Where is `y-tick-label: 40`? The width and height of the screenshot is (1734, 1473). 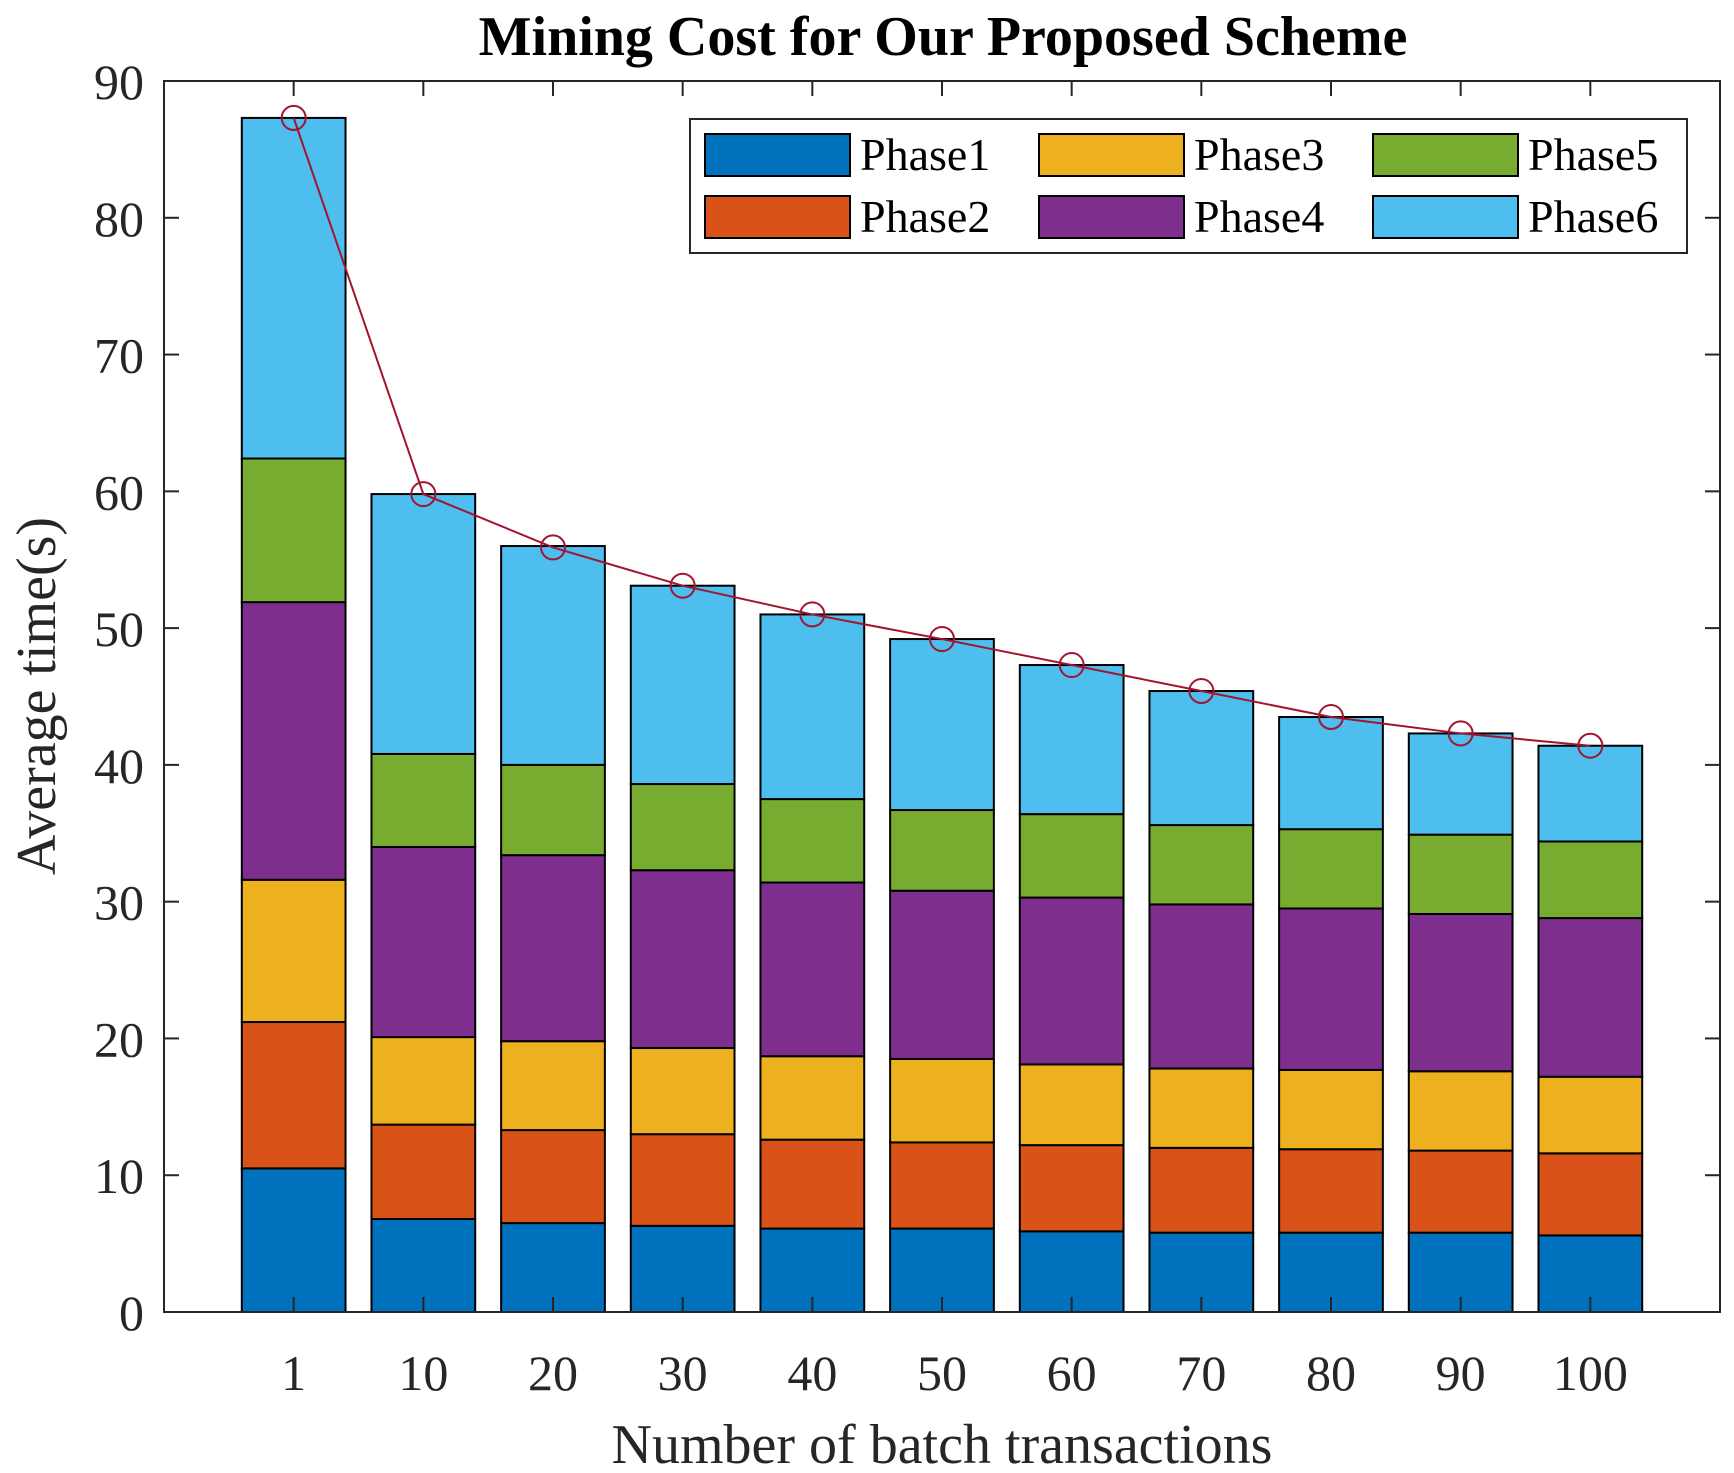
y-tick-label: 40 is located at coordinates (119, 766).